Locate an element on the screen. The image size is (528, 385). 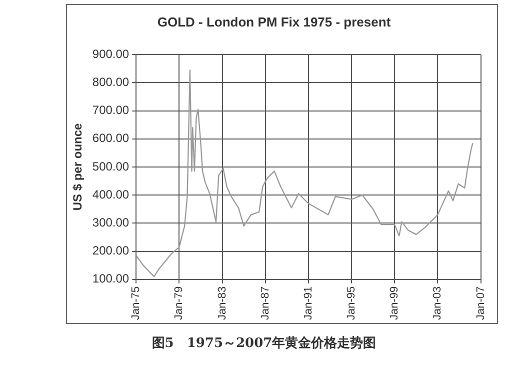
x-tick-label: Jan-95 is located at coordinates (352, 303).